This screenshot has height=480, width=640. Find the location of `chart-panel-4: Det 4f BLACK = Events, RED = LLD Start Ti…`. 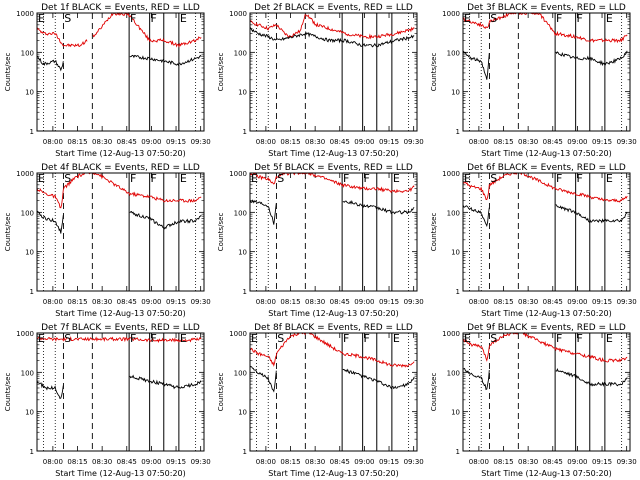

chart-panel-4: Det 4f BLACK = Events, RED = LLD Start Ti… is located at coordinates (107, 240).